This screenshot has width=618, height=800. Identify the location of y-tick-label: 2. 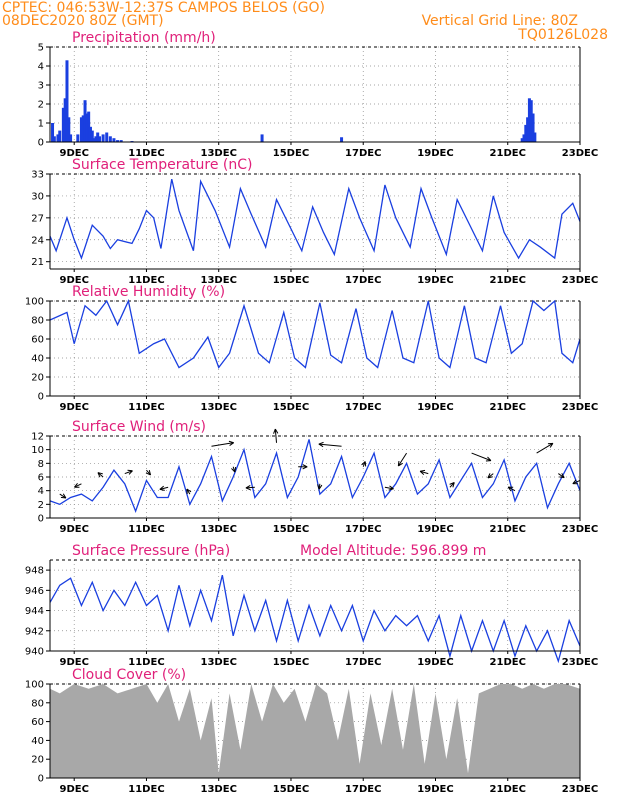
(41, 105).